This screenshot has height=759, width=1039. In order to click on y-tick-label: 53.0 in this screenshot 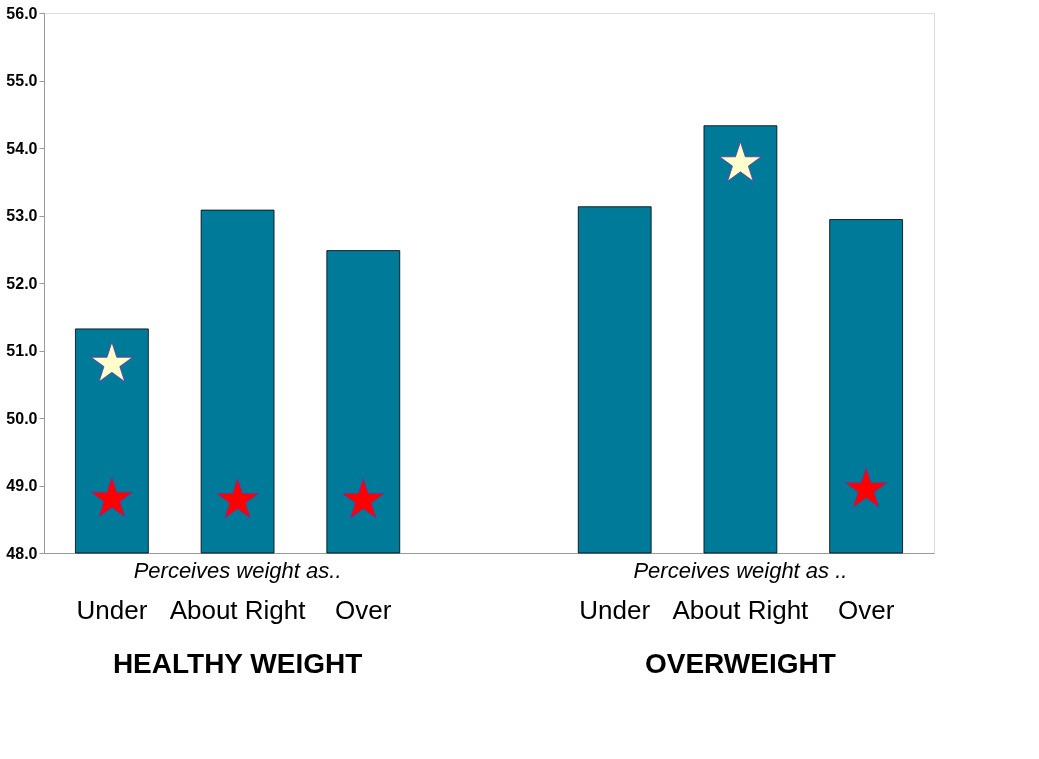, I will do `click(22, 215)`.